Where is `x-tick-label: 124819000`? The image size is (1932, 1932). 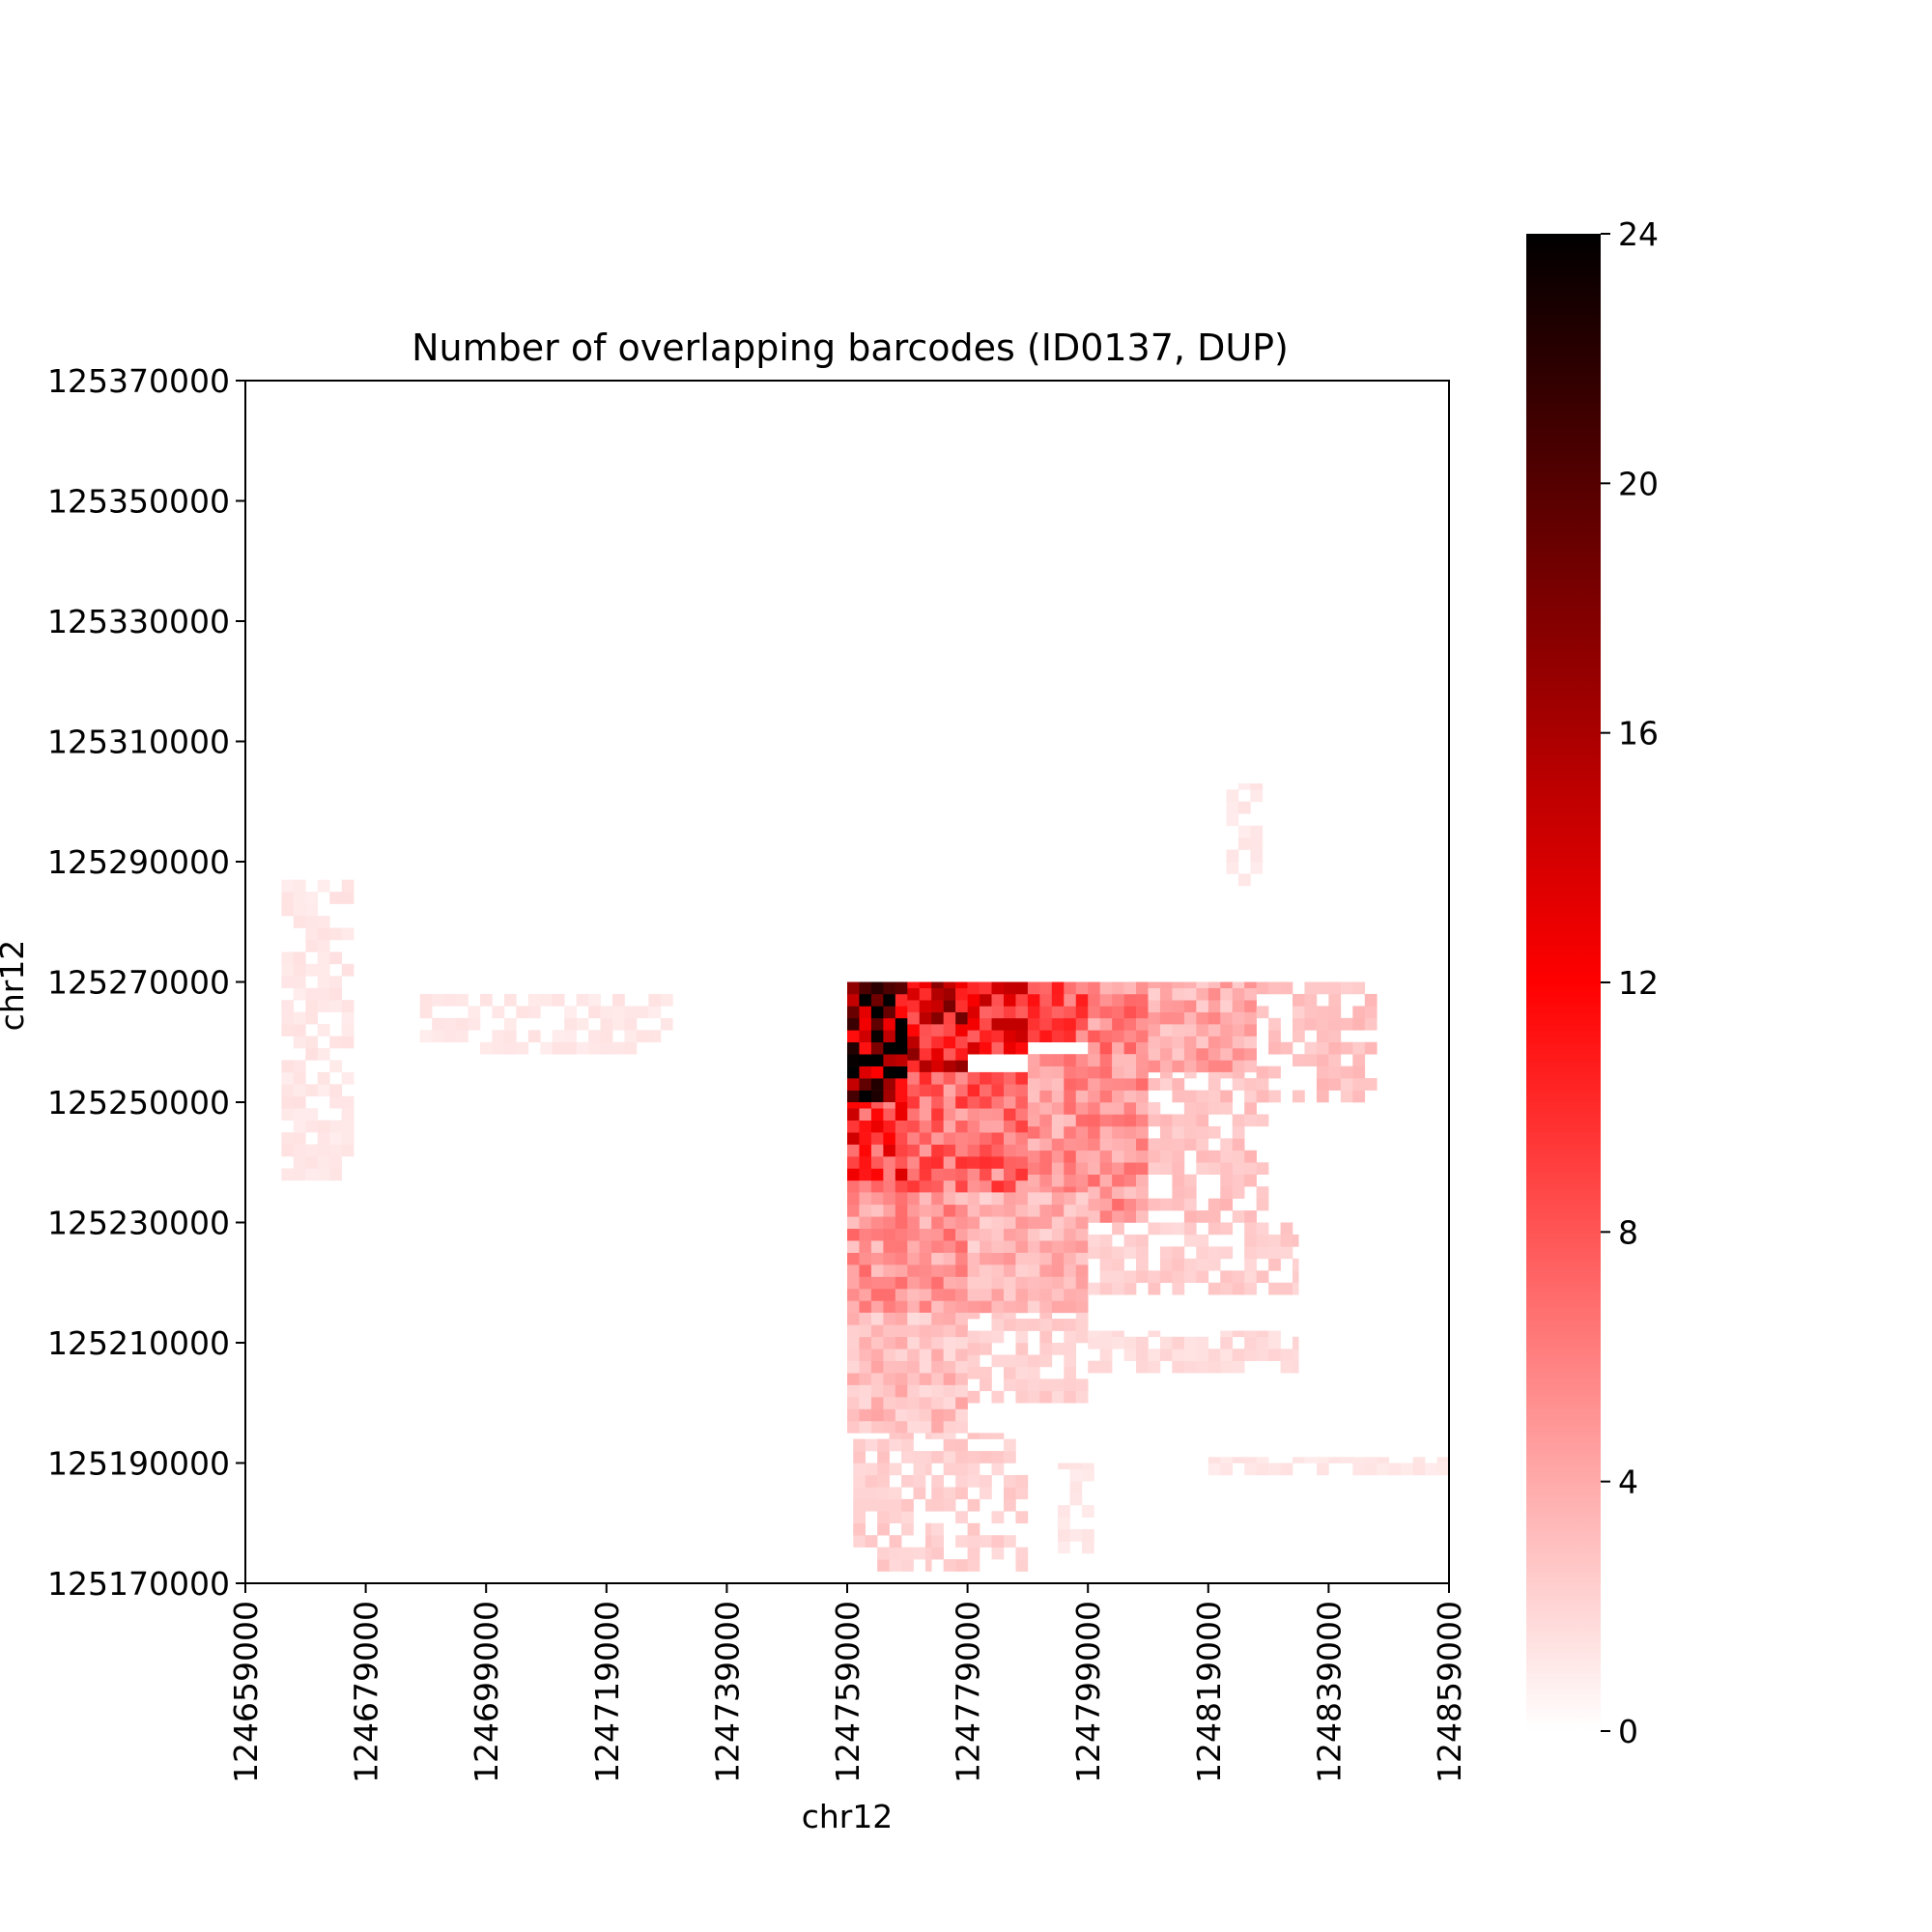 x-tick-label: 124819000 is located at coordinates (1209, 1692).